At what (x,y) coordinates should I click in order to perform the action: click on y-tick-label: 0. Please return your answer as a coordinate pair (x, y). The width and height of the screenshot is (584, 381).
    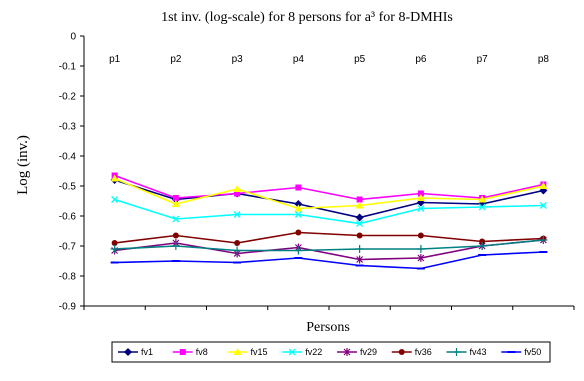
    Looking at the image, I should click on (73, 37).